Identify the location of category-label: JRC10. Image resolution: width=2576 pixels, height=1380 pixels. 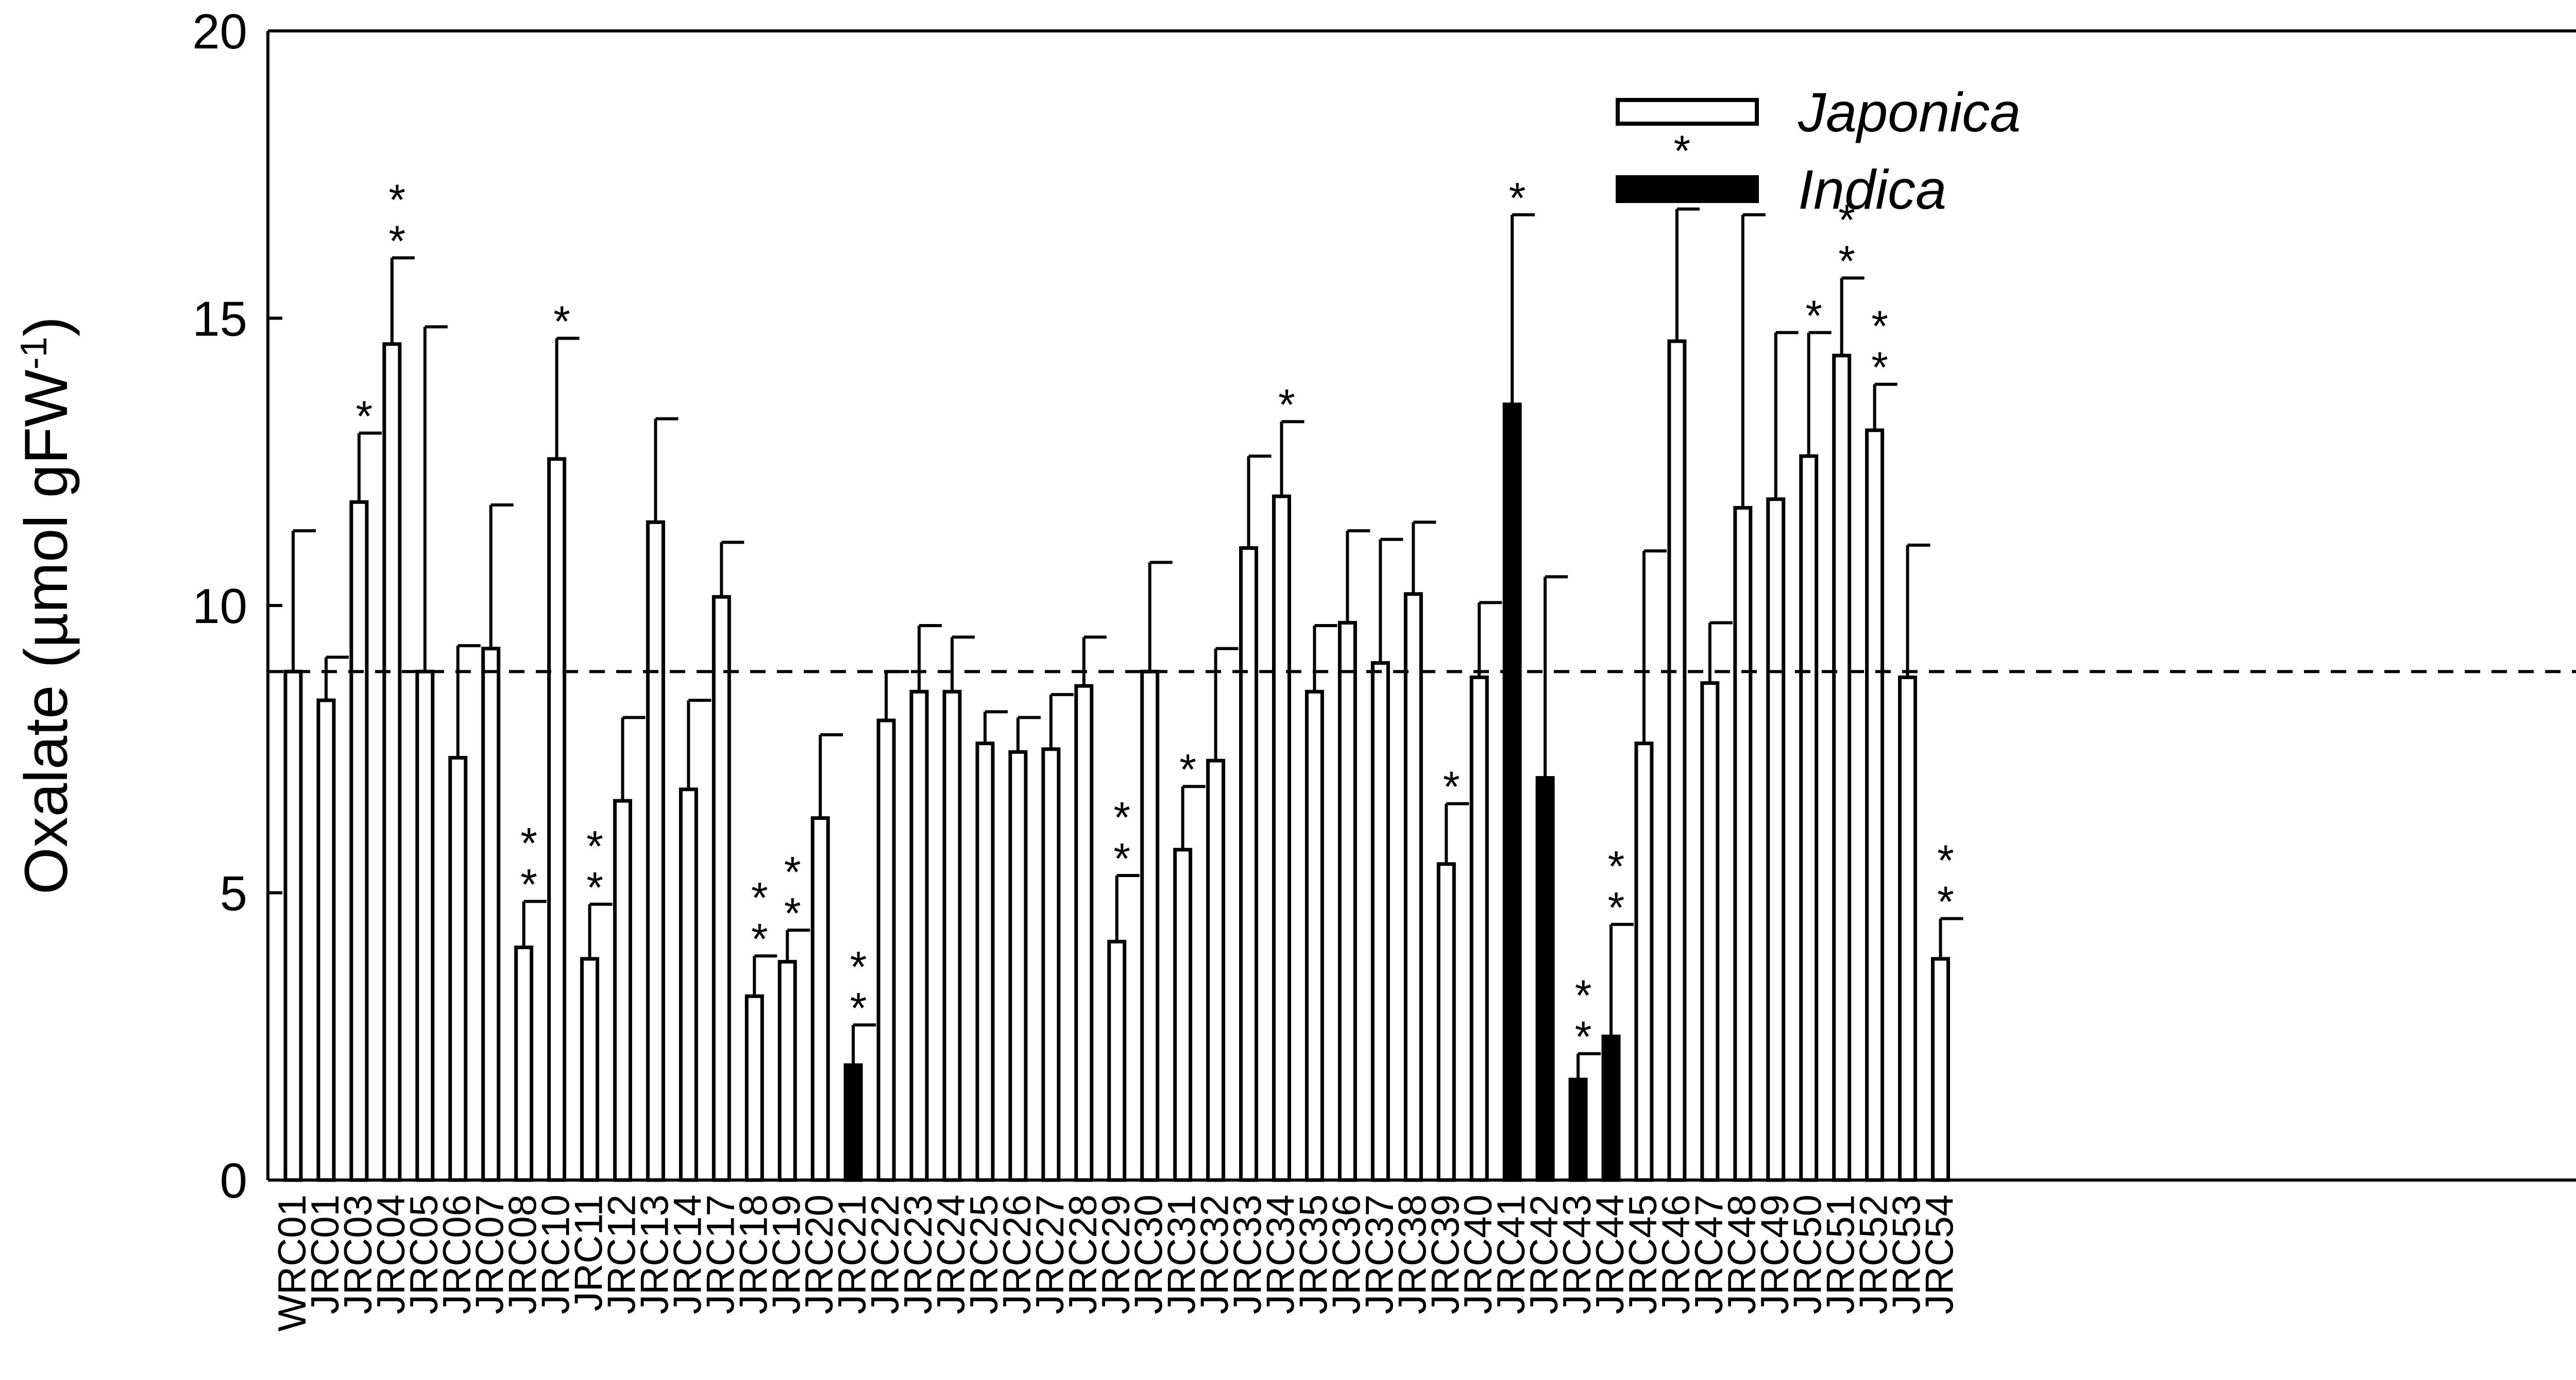
(556, 1254).